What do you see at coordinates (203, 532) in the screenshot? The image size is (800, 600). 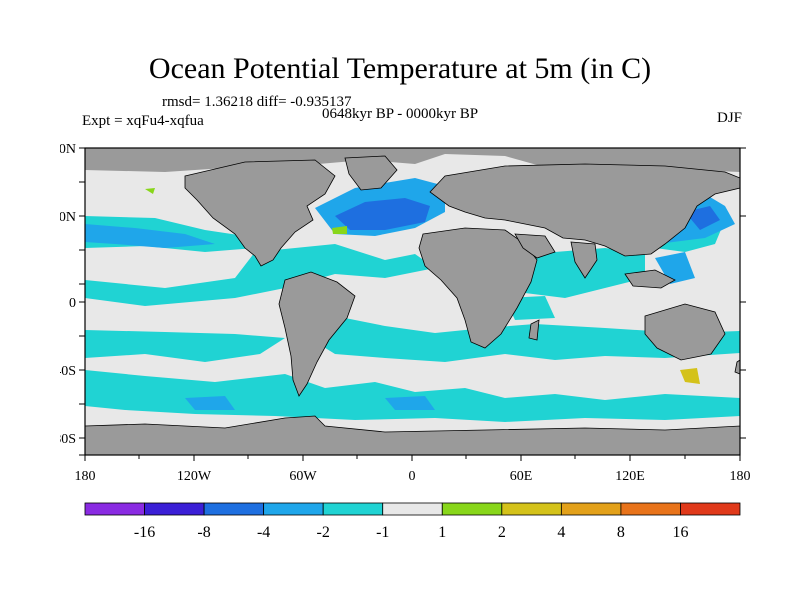 I see `colorbar-label-1: -8` at bounding box center [203, 532].